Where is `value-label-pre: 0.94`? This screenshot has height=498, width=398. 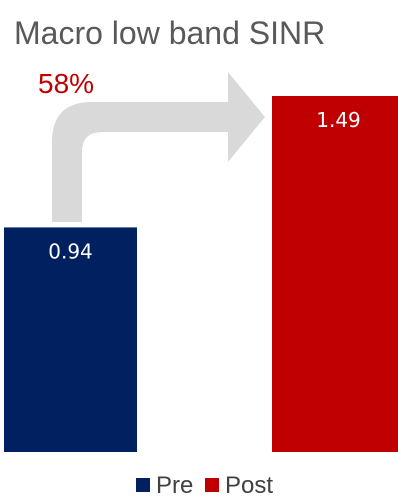 value-label-pre: 0.94 is located at coordinates (70, 251).